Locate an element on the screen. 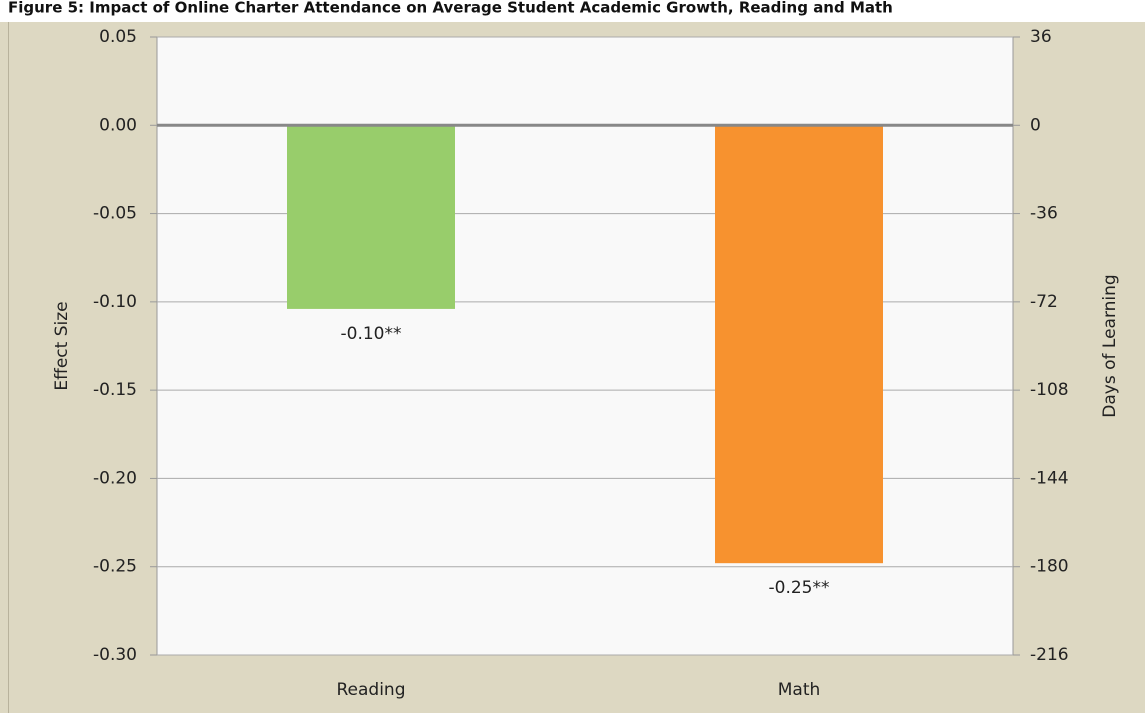 This screenshot has width=1145, height=713. y2-tick-label: -72 is located at coordinates (1044, 302).